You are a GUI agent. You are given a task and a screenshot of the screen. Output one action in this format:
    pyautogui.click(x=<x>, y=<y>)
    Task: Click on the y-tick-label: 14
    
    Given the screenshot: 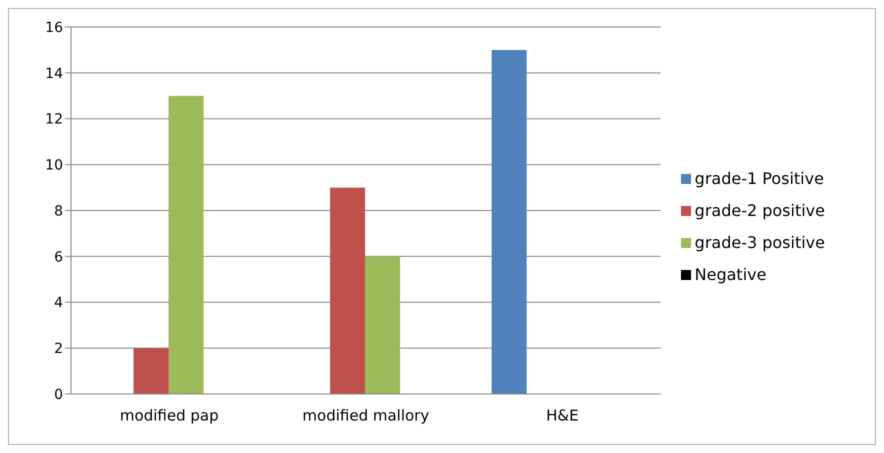 What is the action you would take?
    pyautogui.click(x=54, y=74)
    